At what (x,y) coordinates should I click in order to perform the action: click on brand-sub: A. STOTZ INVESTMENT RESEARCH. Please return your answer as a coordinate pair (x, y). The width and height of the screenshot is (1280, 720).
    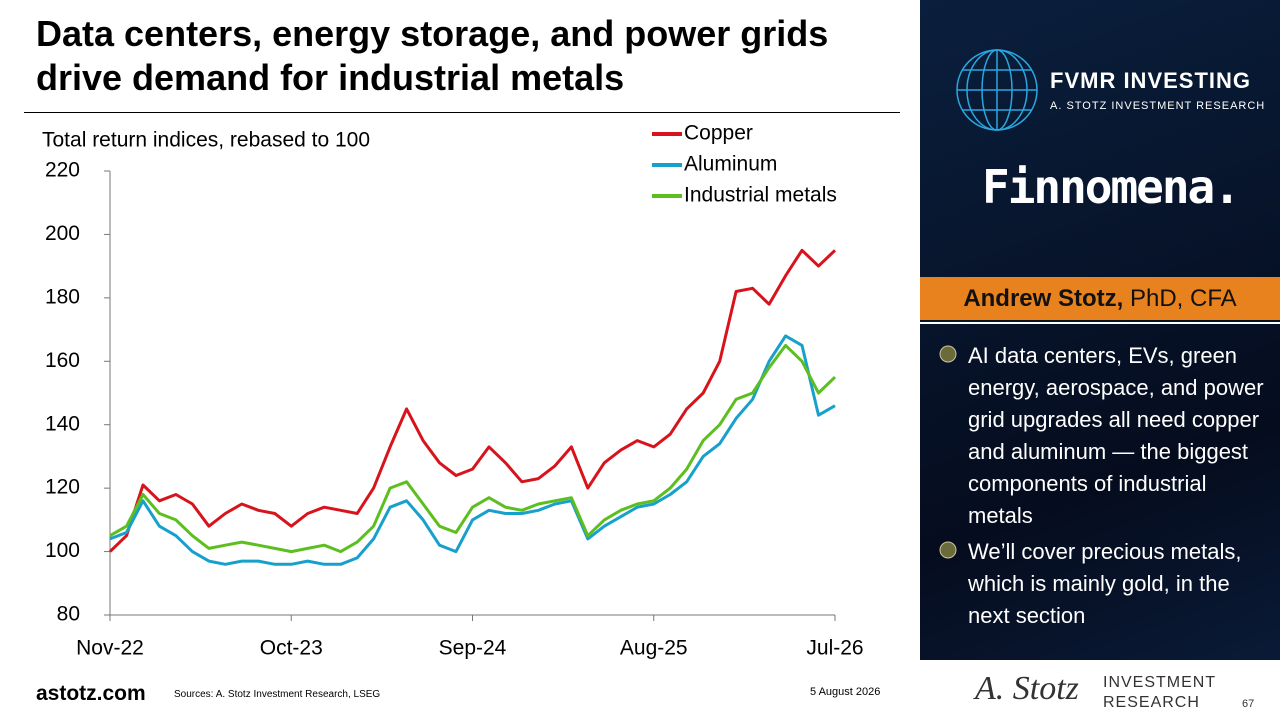
    Looking at the image, I should click on (1158, 106).